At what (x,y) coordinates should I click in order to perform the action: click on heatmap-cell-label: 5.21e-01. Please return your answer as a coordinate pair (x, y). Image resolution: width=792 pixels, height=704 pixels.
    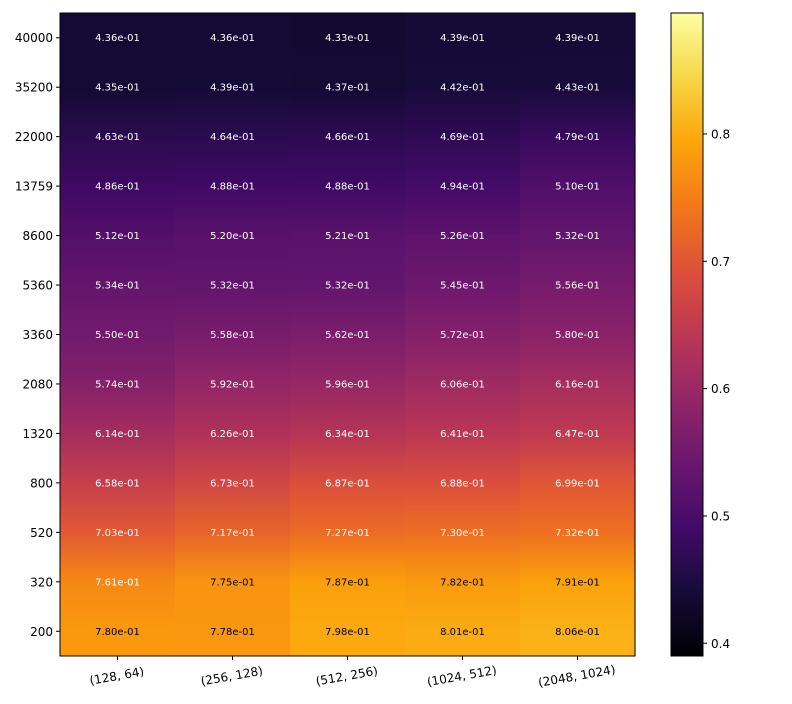
    Looking at the image, I should click on (347, 236).